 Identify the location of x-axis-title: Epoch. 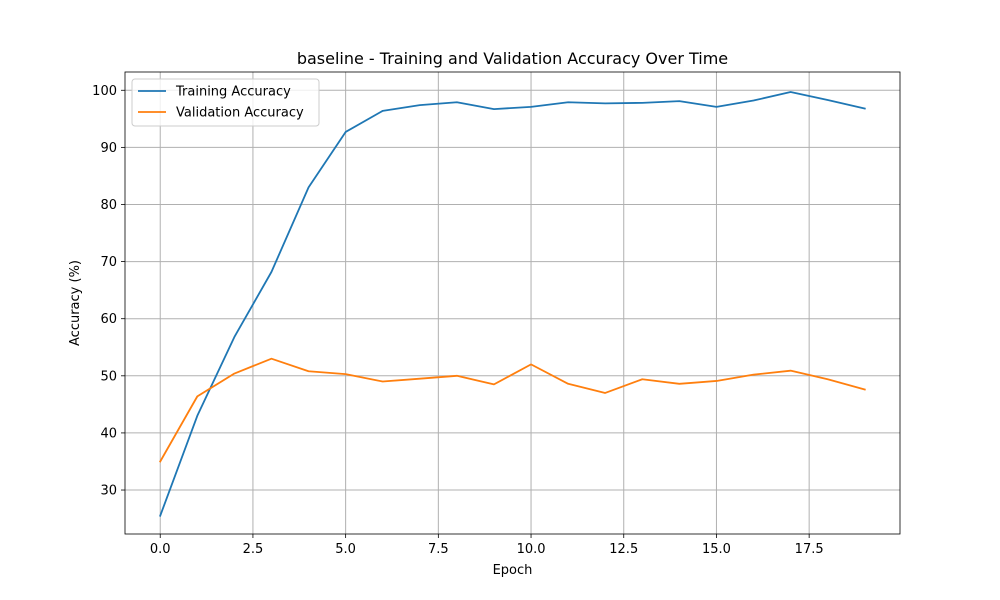
(513, 570).